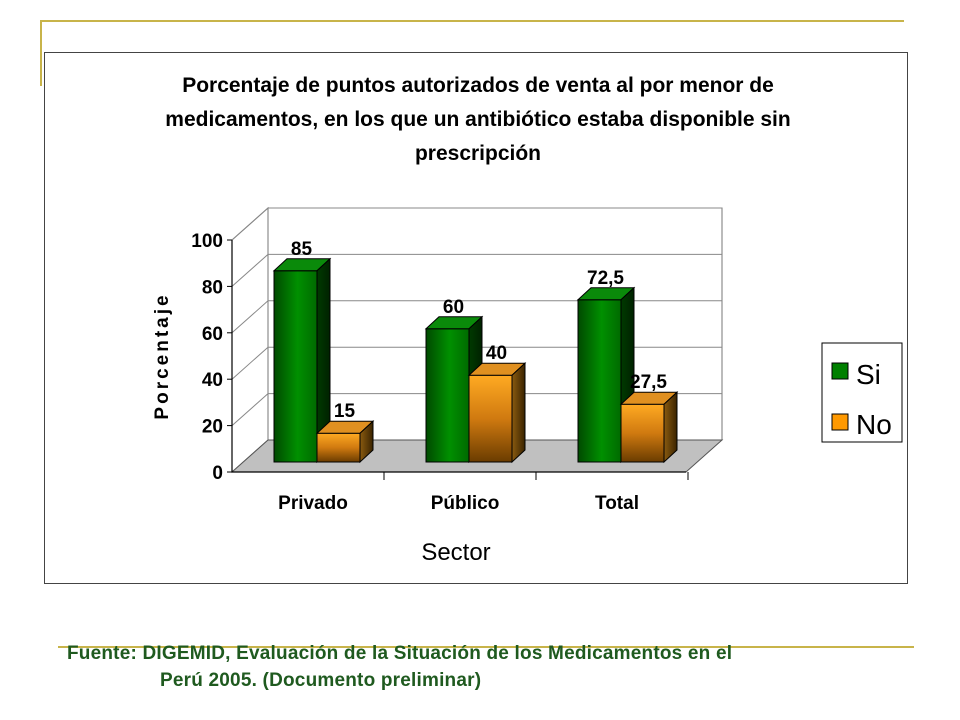 The height and width of the screenshot is (720, 960). What do you see at coordinates (496, 353) in the screenshot?
I see `data-label: 40` at bounding box center [496, 353].